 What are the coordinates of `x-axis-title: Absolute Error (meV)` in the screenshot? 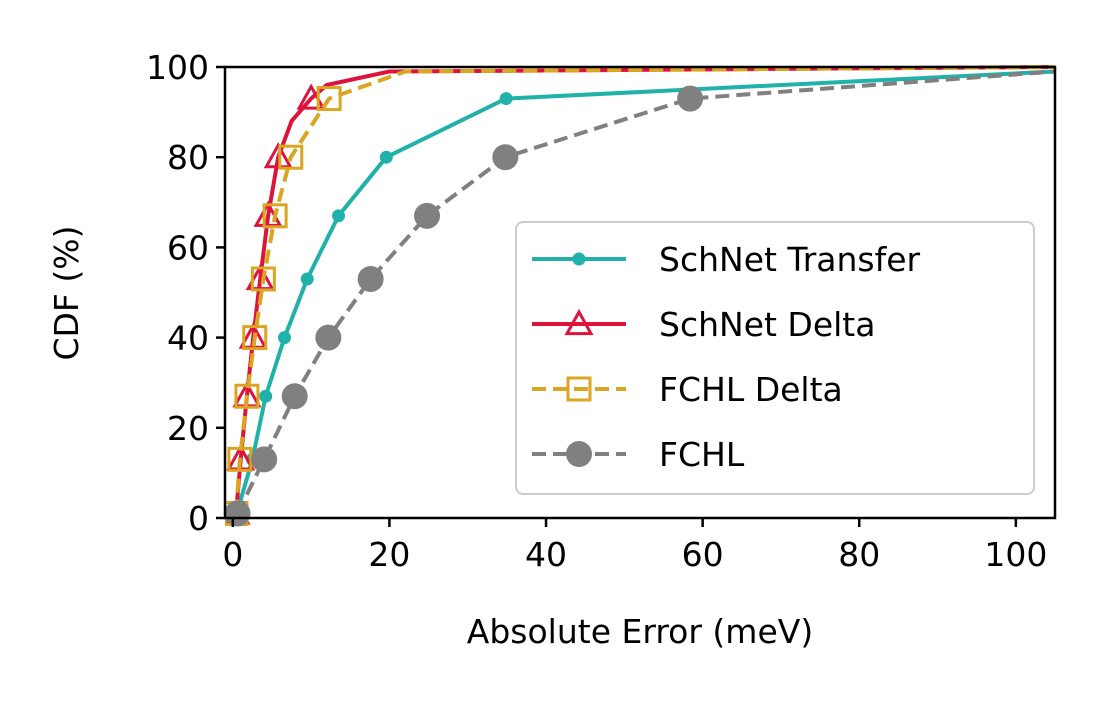 It's located at (640, 631).